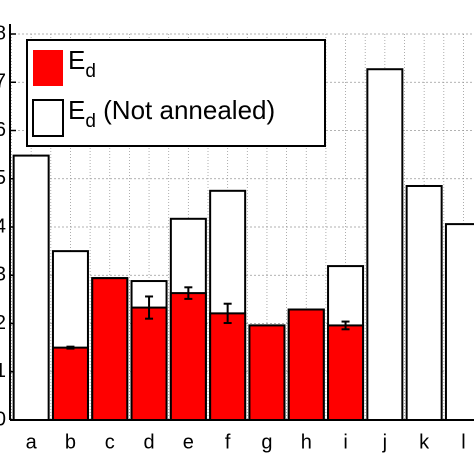 The width and height of the screenshot is (474, 474). What do you see at coordinates (3, 275) in the screenshot?
I see `y-tick-label: 3` at bounding box center [3, 275].